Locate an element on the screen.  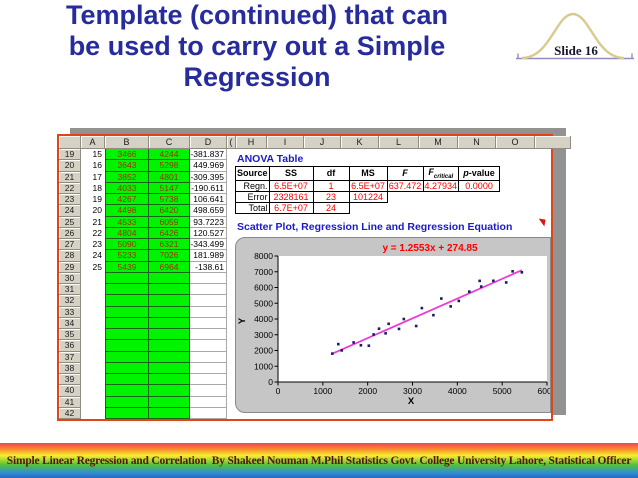
cell: 449.969 is located at coordinates (208, 166).